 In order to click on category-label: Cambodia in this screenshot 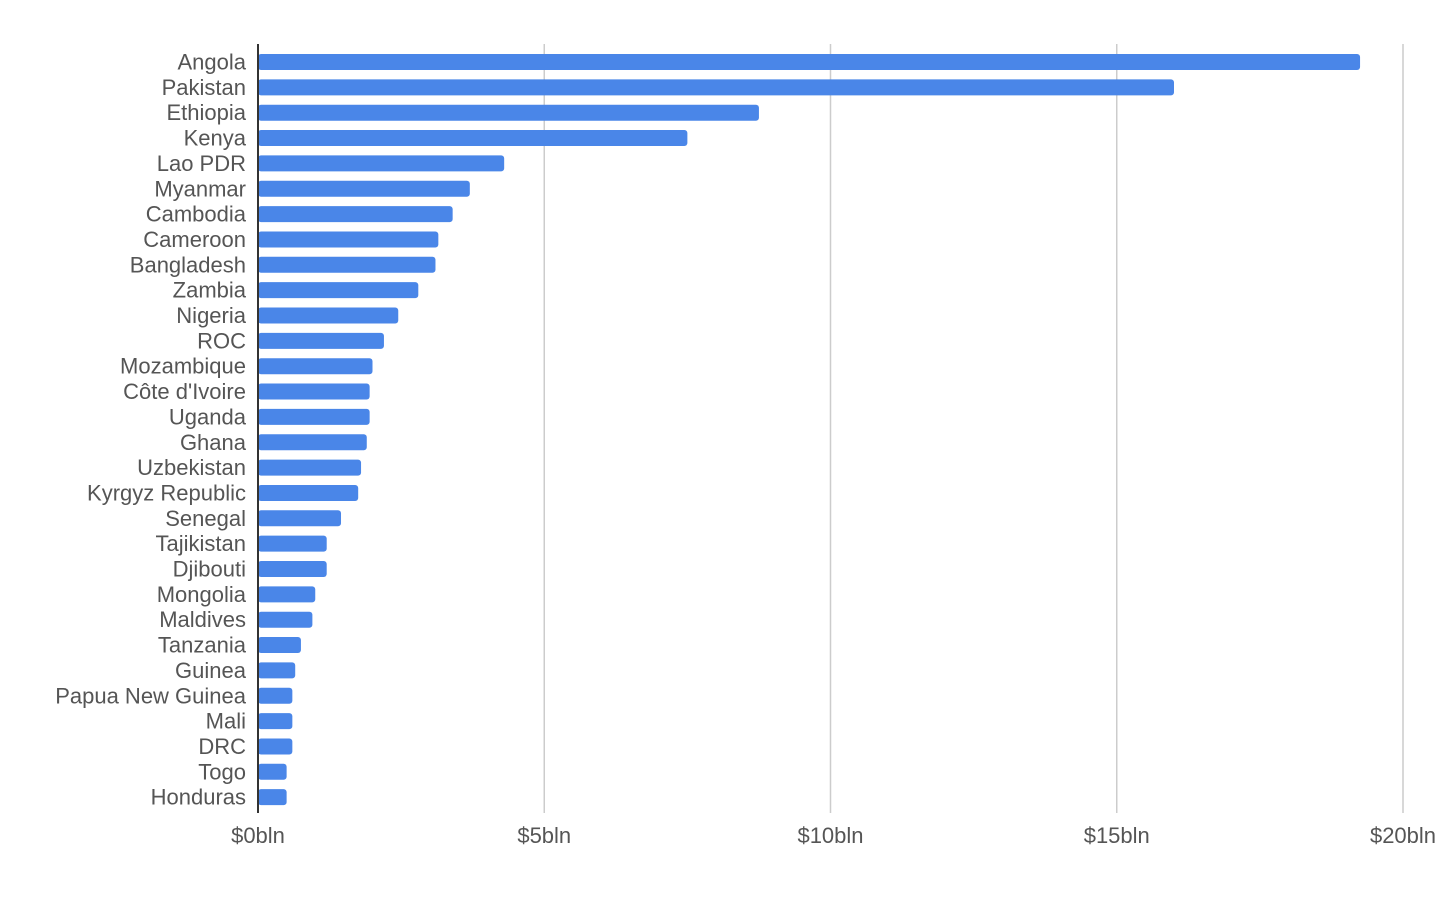, I will do `click(196, 214)`.